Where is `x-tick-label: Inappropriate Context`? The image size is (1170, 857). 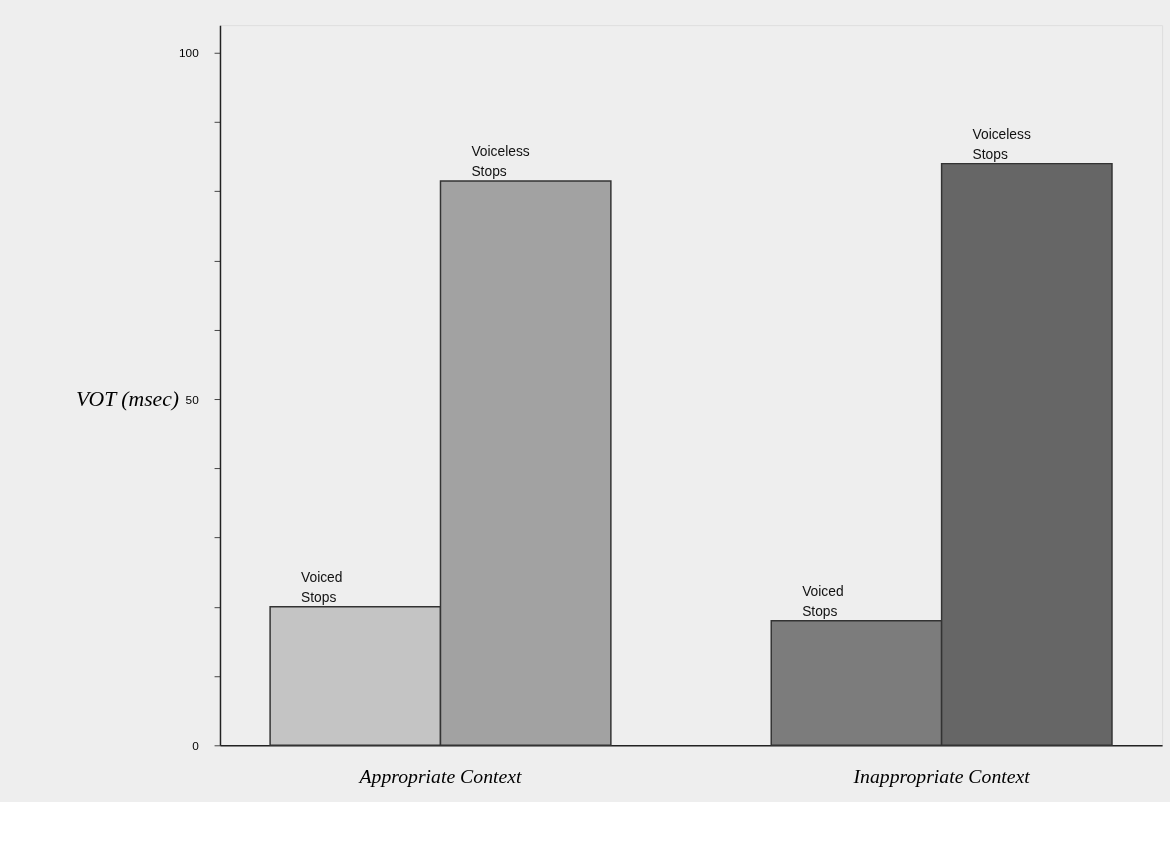 x-tick-label: Inappropriate Context is located at coordinates (941, 776).